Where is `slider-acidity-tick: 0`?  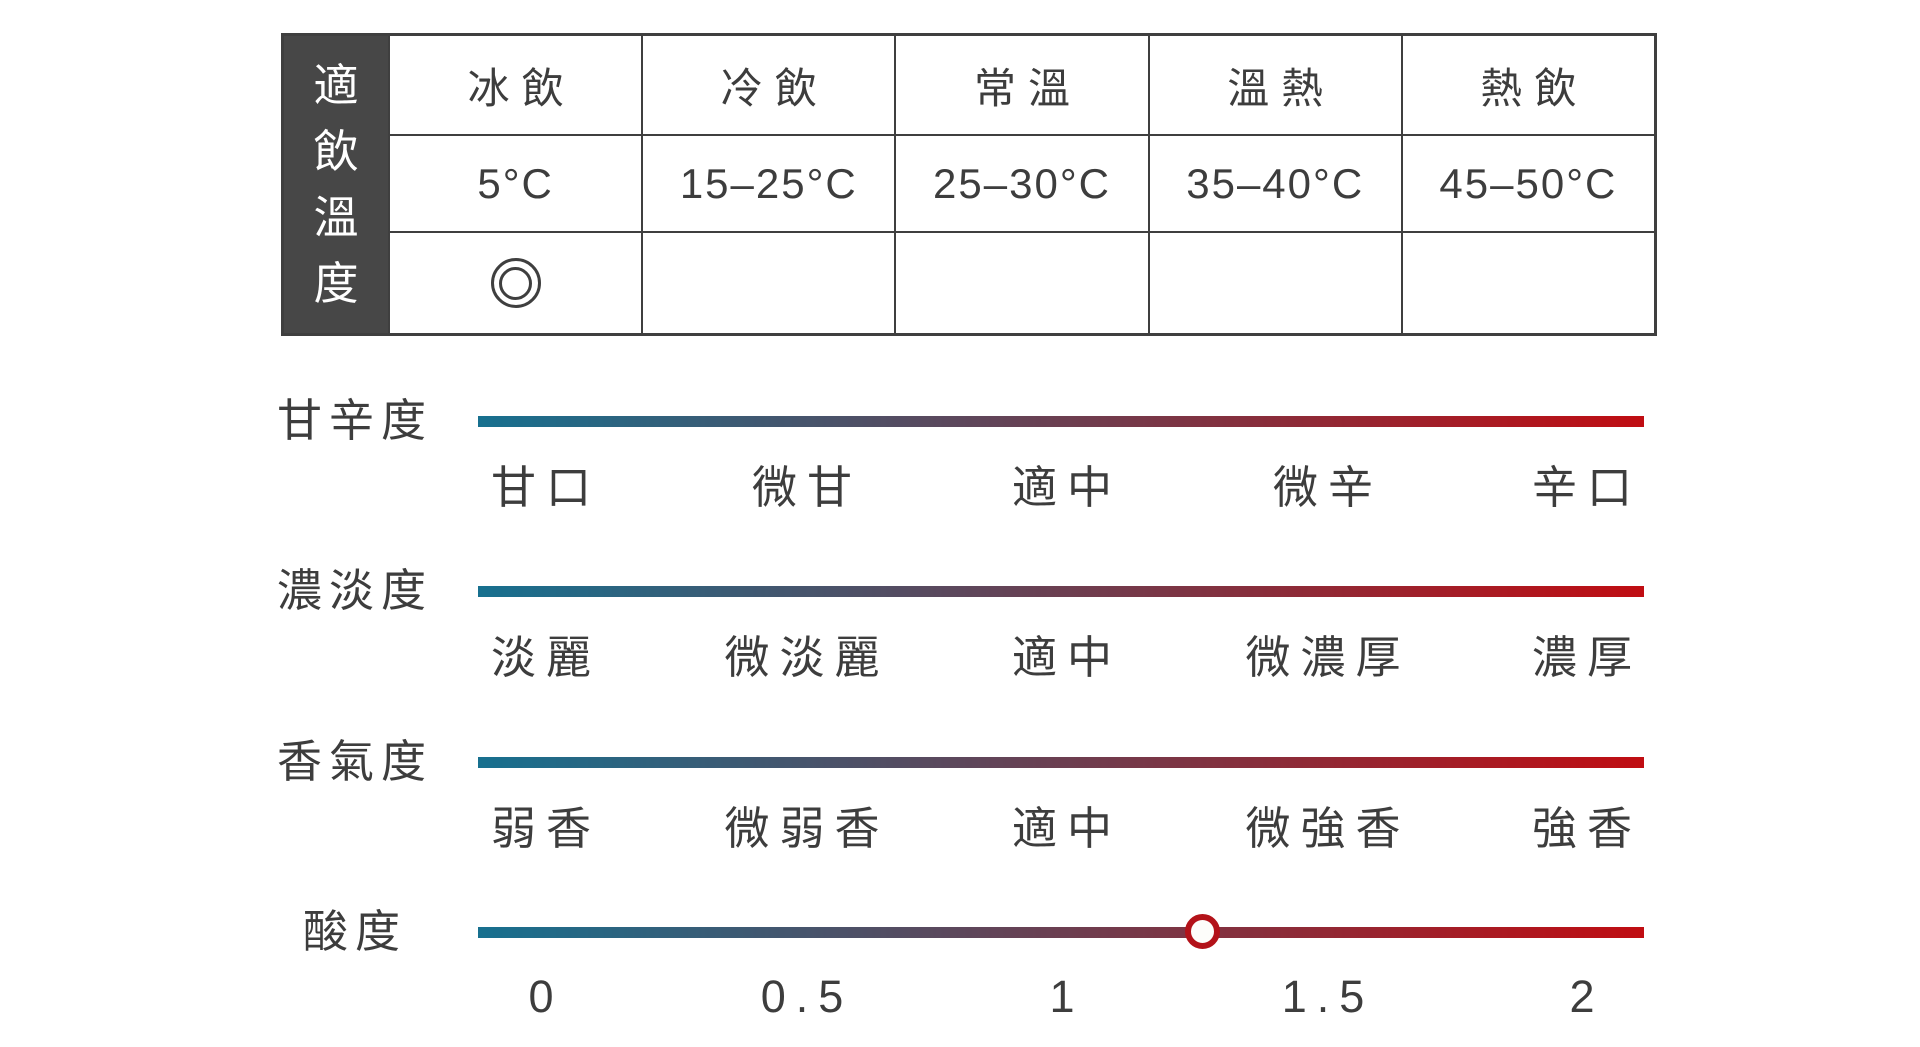
slider-acidity-tick: 0 is located at coordinates (546, 996).